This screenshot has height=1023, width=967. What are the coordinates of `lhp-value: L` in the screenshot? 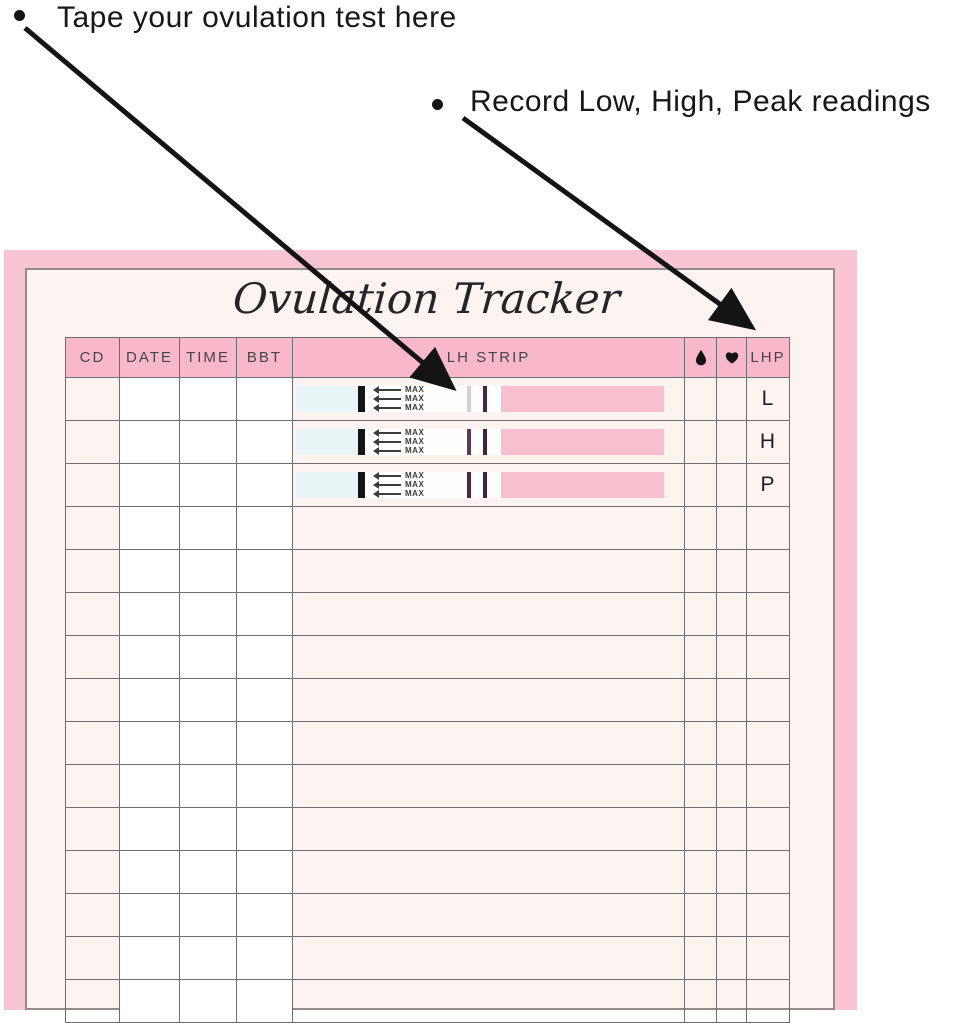 It's located at (768, 398).